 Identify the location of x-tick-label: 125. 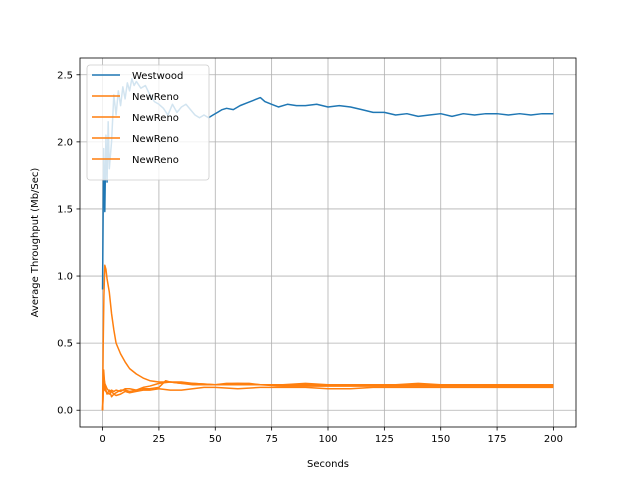
(384, 439).